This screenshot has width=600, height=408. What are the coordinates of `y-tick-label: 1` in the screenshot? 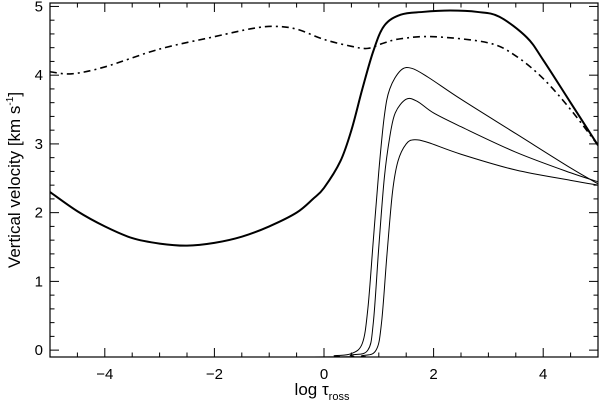 It's located at (39, 281).